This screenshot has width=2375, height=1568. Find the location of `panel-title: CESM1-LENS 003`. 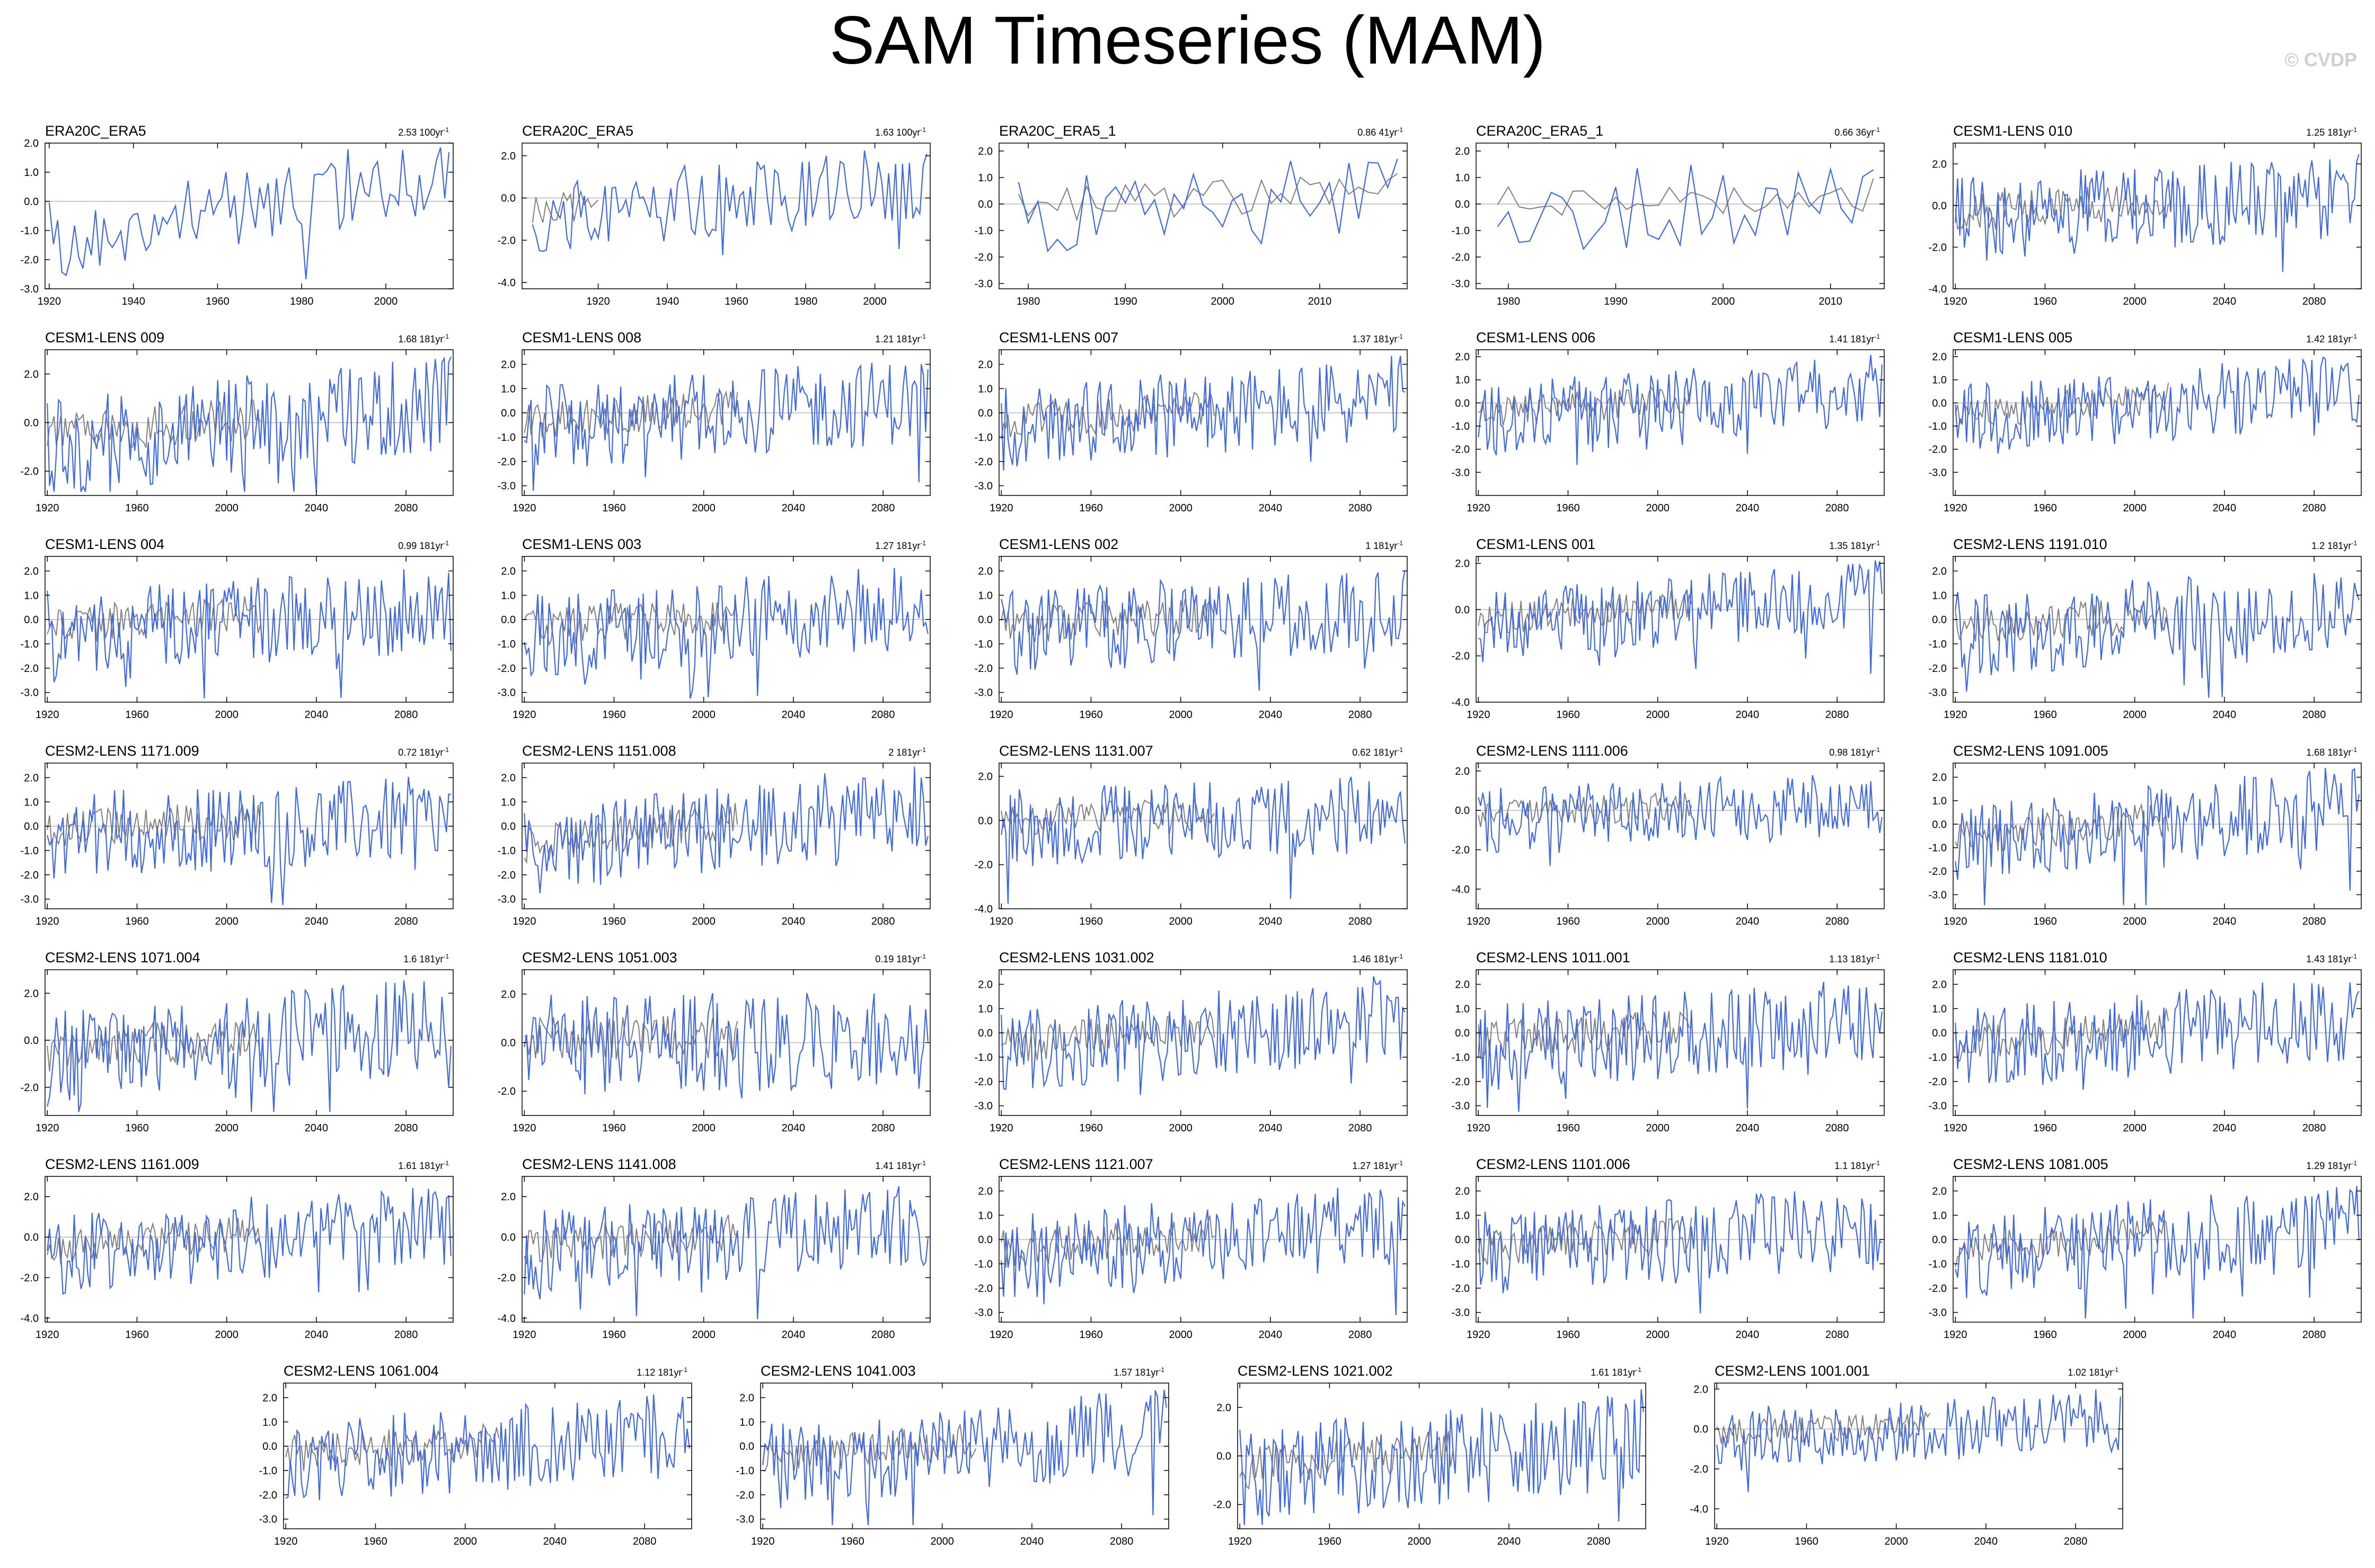

panel-title: CESM1-LENS 003 is located at coordinates (582, 544).